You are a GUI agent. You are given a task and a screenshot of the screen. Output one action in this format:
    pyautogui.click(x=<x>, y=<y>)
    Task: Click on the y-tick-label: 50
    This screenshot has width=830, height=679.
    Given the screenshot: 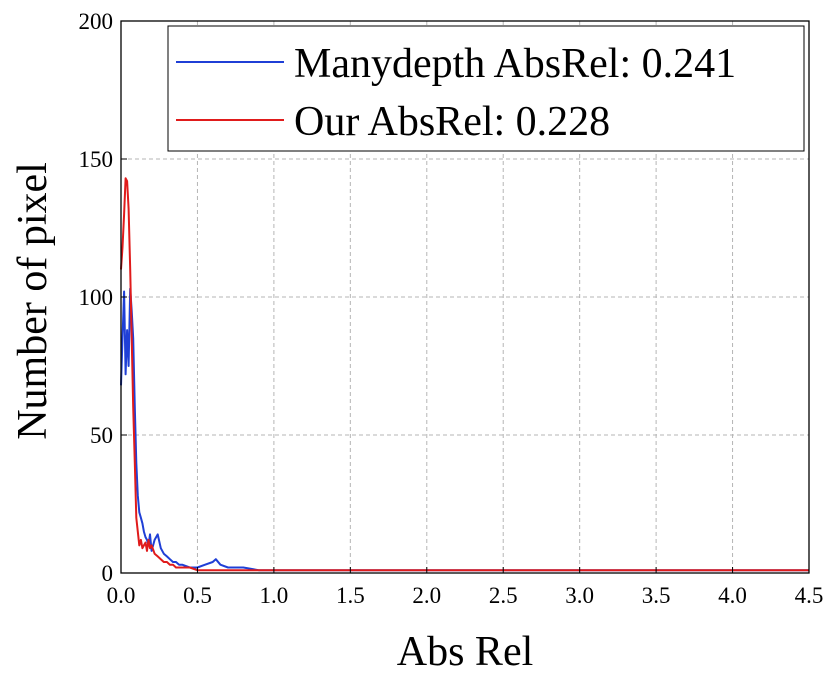 What is the action you would take?
    pyautogui.click(x=101, y=435)
    